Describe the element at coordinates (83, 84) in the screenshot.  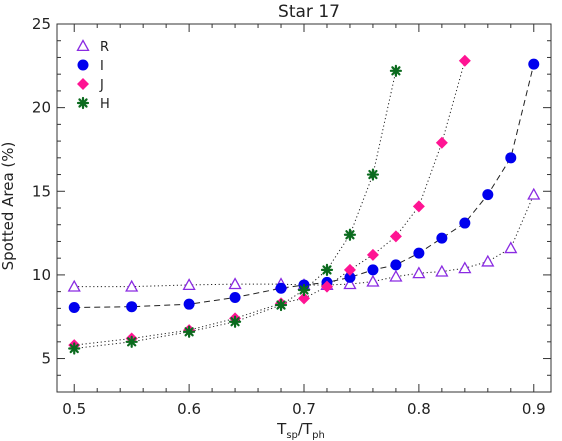
I see `legend-j-marker` at that location.